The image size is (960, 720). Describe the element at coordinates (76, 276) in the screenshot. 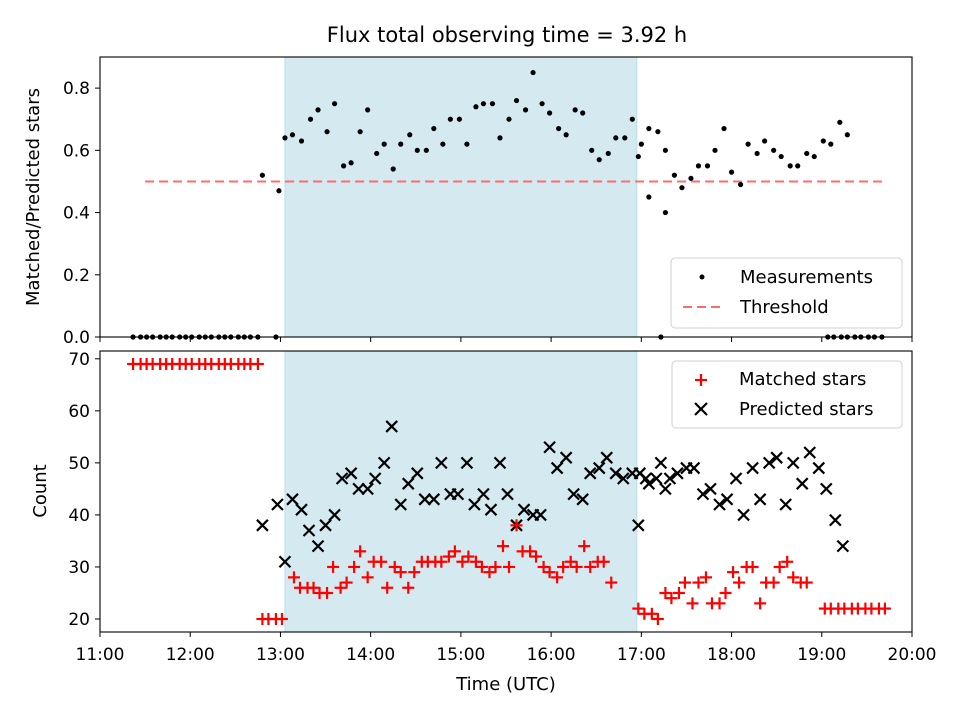

I see `top-y-tick-label: 0.2` at that location.